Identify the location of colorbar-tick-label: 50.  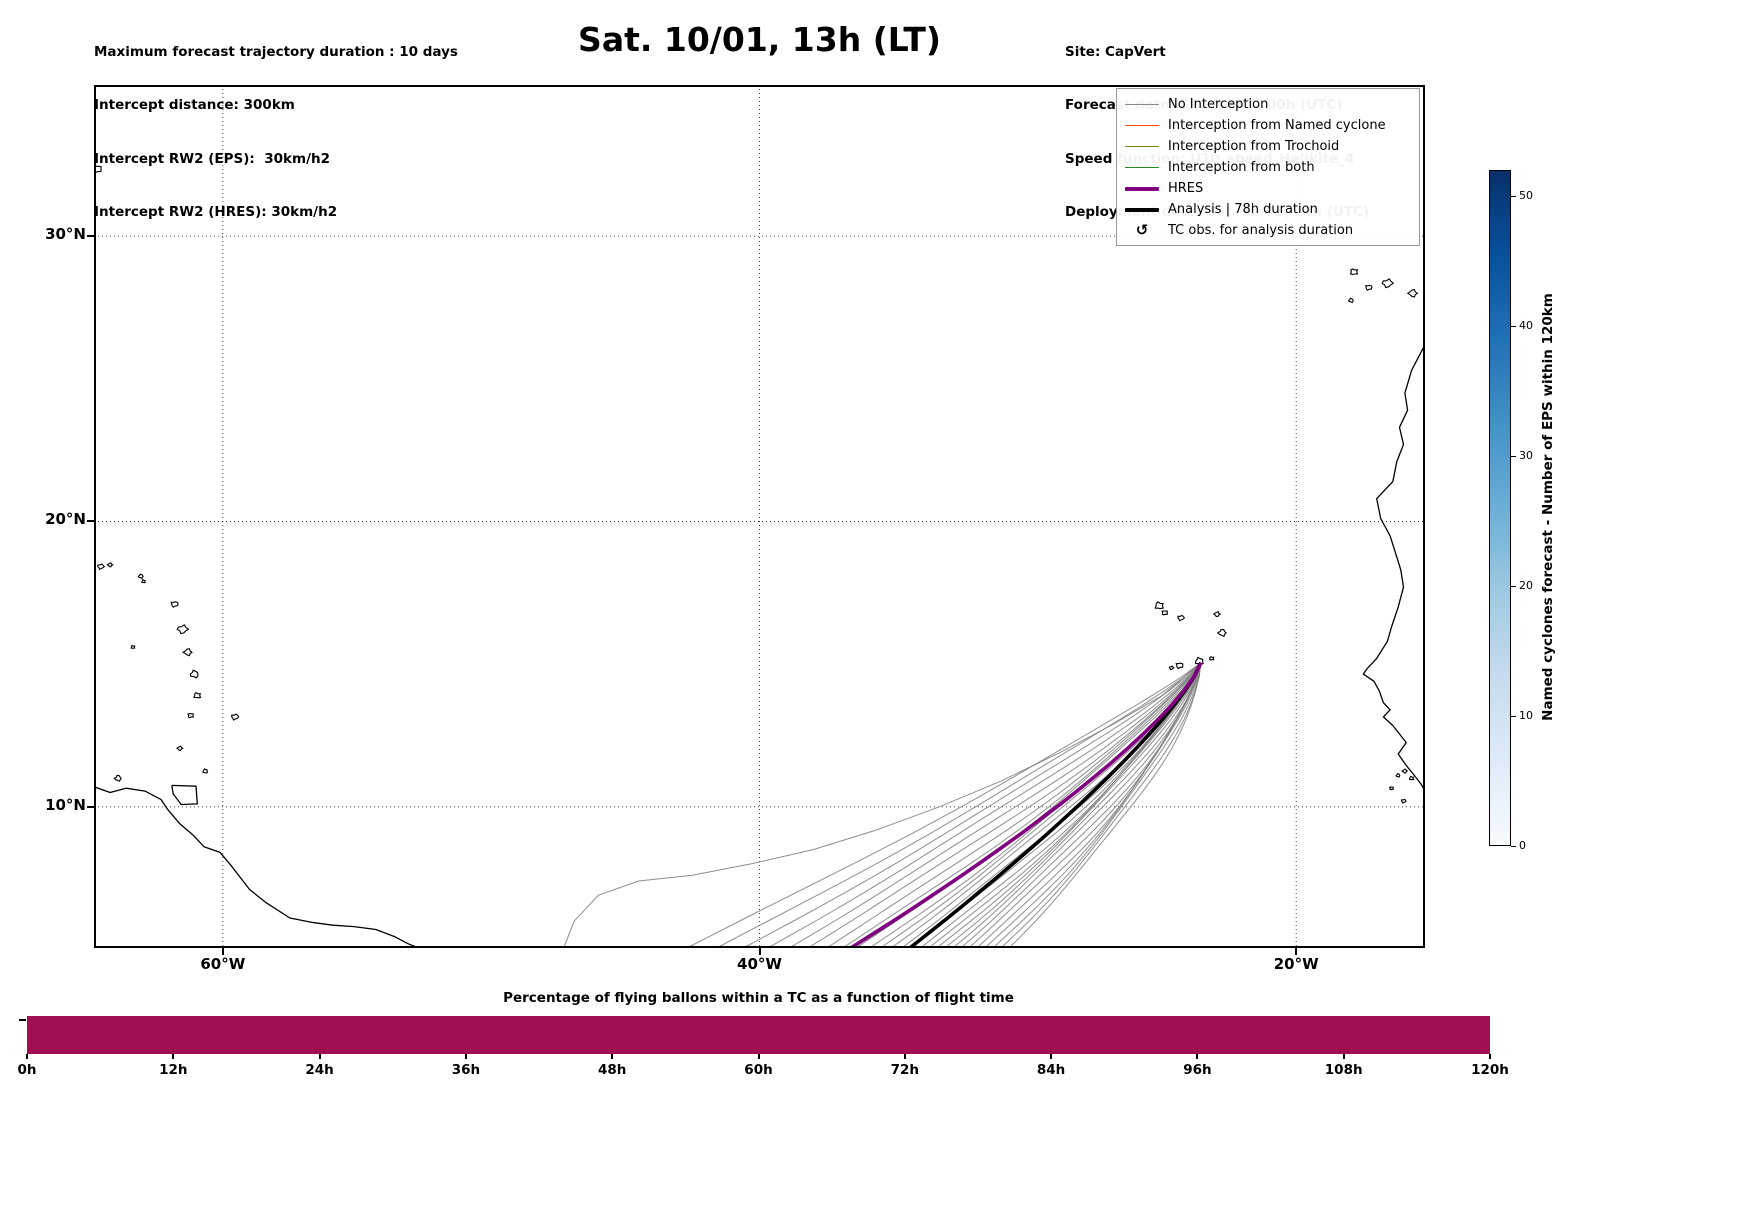
(1526, 195).